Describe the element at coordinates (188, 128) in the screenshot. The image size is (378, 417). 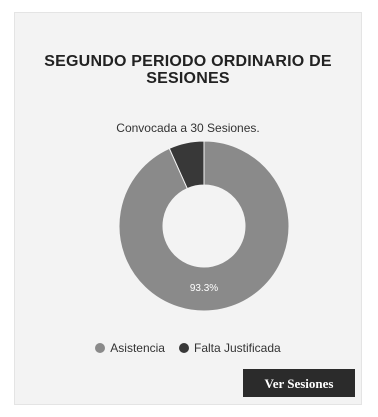
I see `card-subtitle: Convocada a 30 Sesiones.` at that location.